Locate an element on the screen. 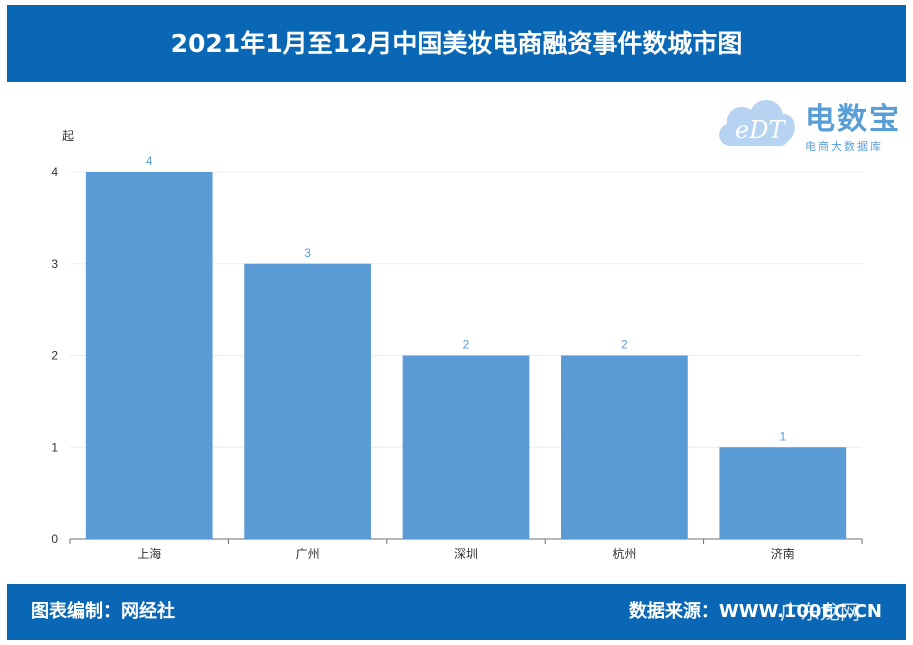 The height and width of the screenshot is (645, 913). x-tick-label: 杭州 is located at coordinates (624, 553).